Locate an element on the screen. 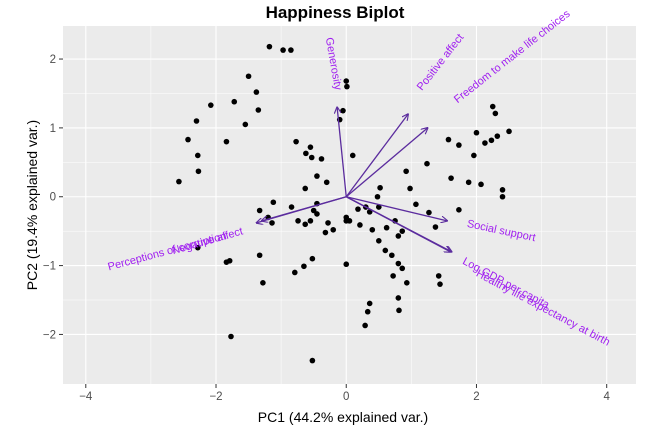 The height and width of the screenshot is (440, 671). x-tick-label: 0 is located at coordinates (346, 397).